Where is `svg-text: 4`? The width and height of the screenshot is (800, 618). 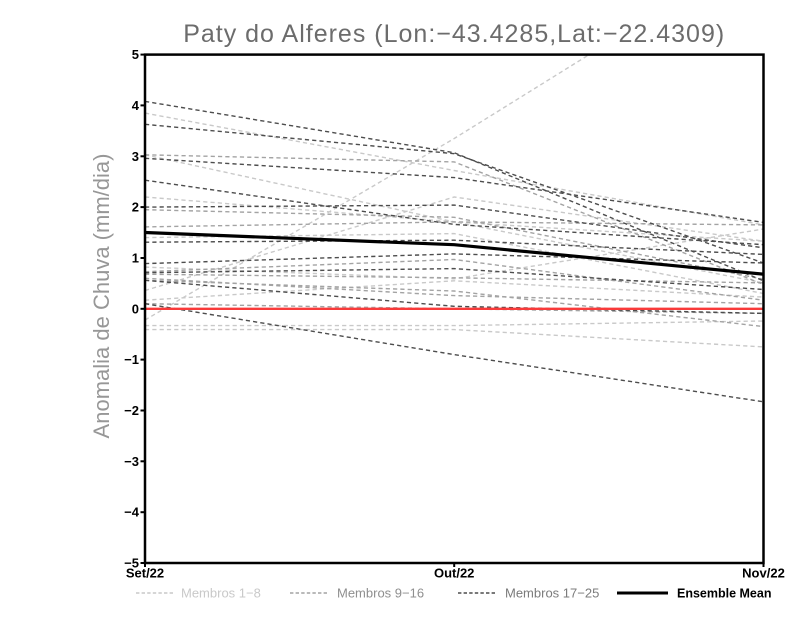
svg-text: 4 is located at coordinates (136, 105).